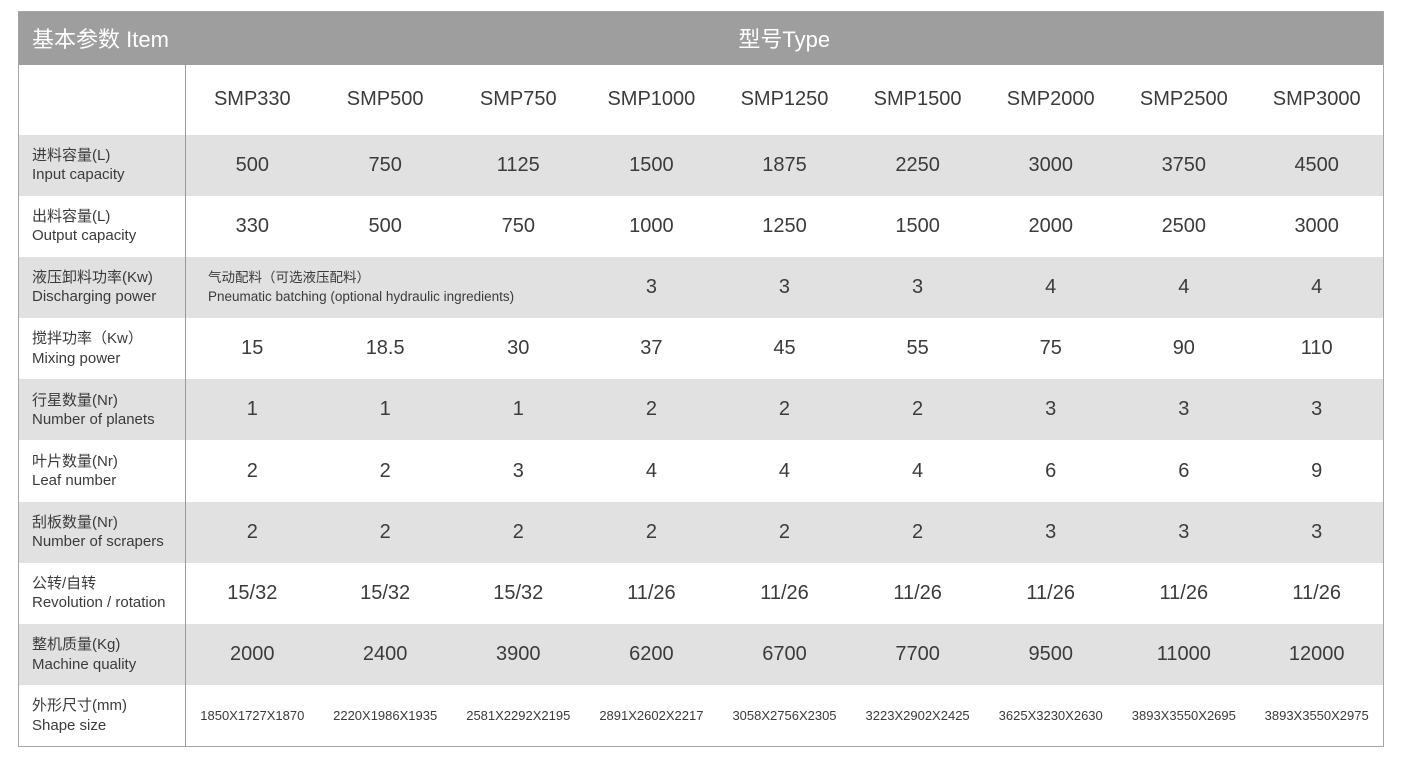 The width and height of the screenshot is (1401, 762). Describe the element at coordinates (784, 654) in the screenshot. I see `spec-value-cell: 6700` at that location.